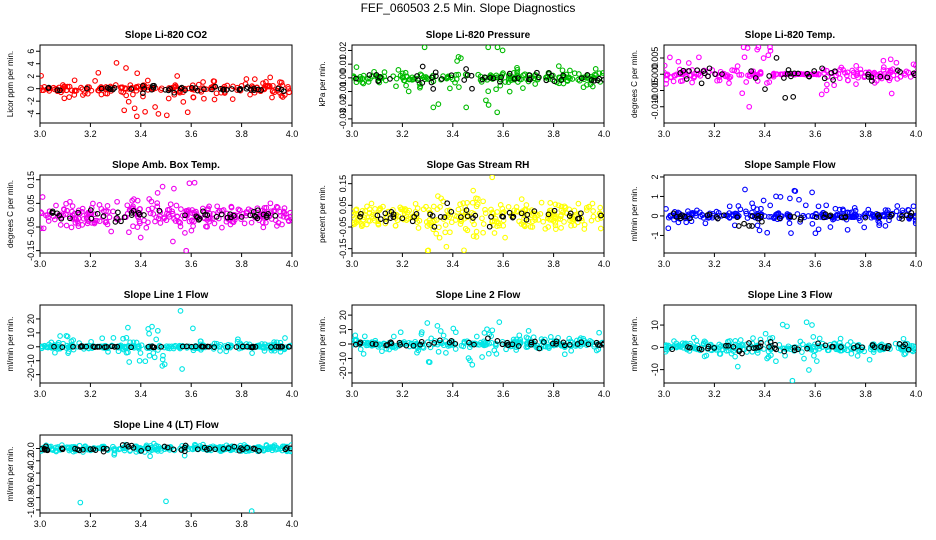 This screenshot has height=540, width=936. I want to click on panel-title: Slope Line 2 Flow, so click(478, 295).